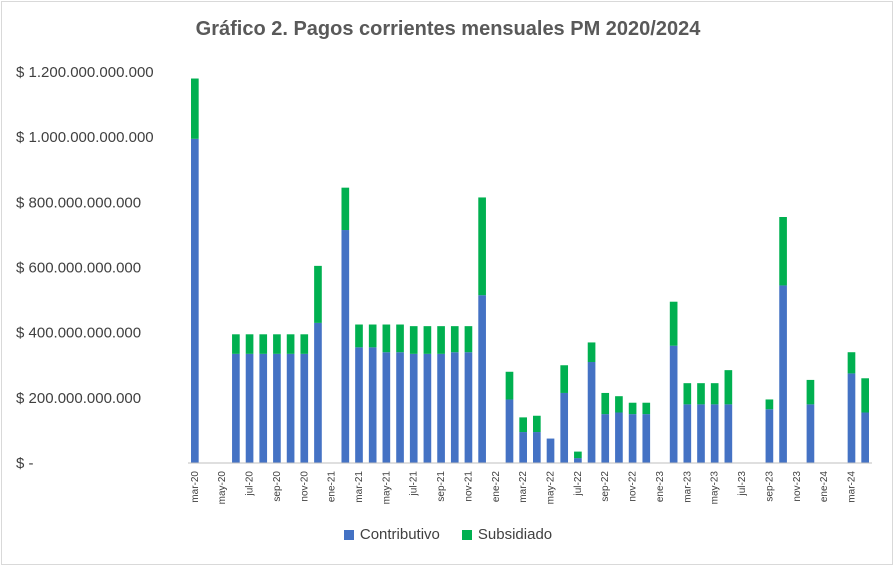  I want to click on x-tick-label: mar-23, so click(687, 487).